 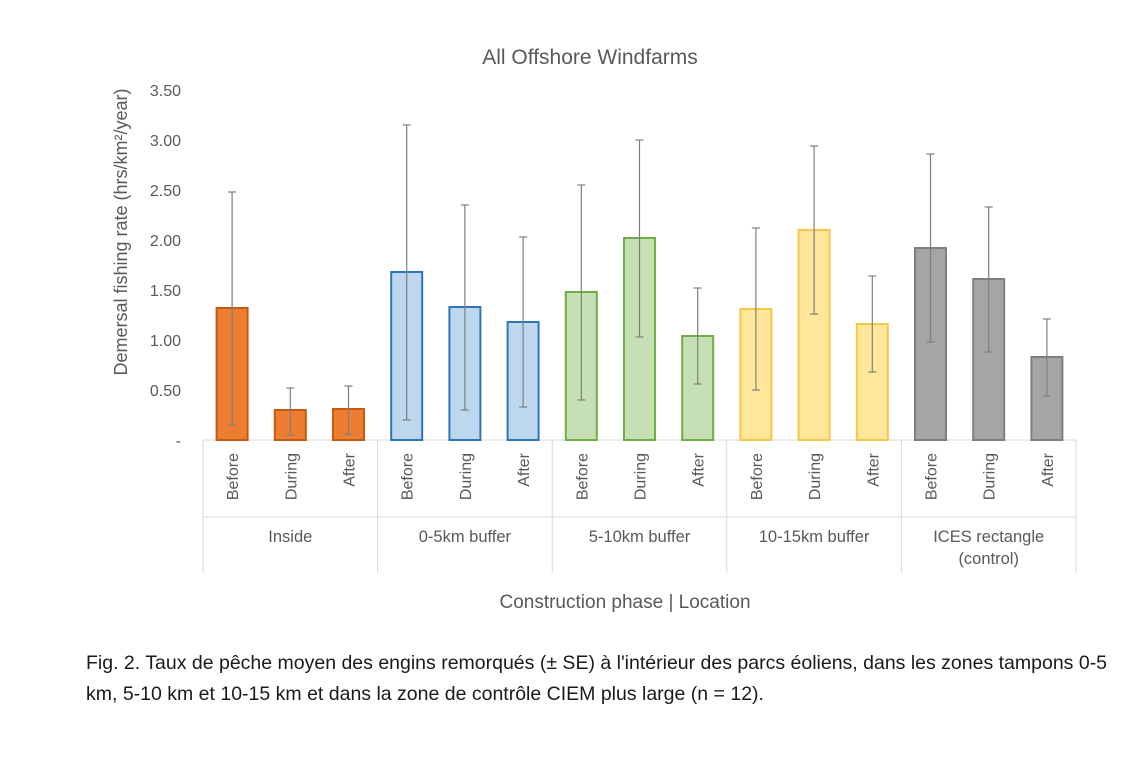 I want to click on y-tick-label: 0.50, so click(x=165, y=391).